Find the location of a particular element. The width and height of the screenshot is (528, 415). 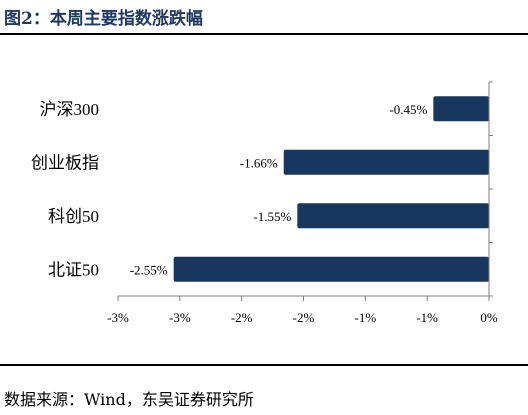

tick-labels: -3% -3% -2% -2% -1% -1% 0% is located at coordinates (302, 317).